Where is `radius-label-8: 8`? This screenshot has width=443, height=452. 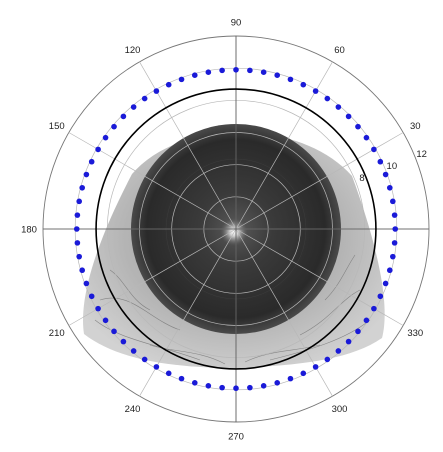 radius-label-8: 8 is located at coordinates (361, 178).